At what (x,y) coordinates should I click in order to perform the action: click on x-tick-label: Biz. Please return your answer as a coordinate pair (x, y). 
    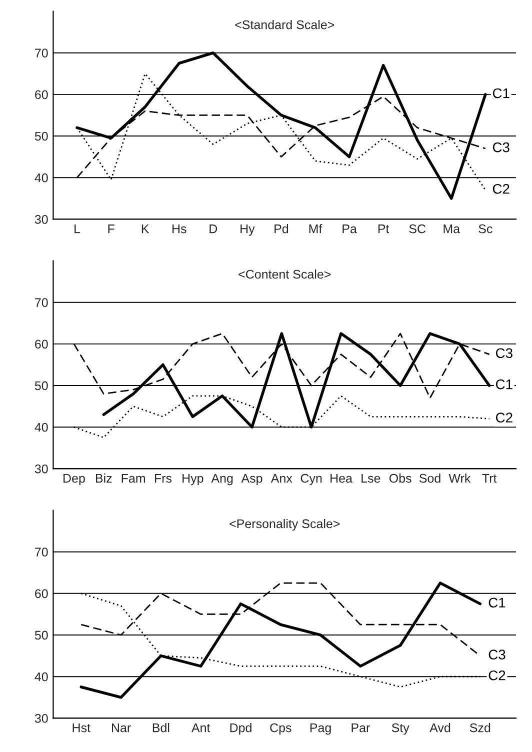
    Looking at the image, I should click on (104, 478).